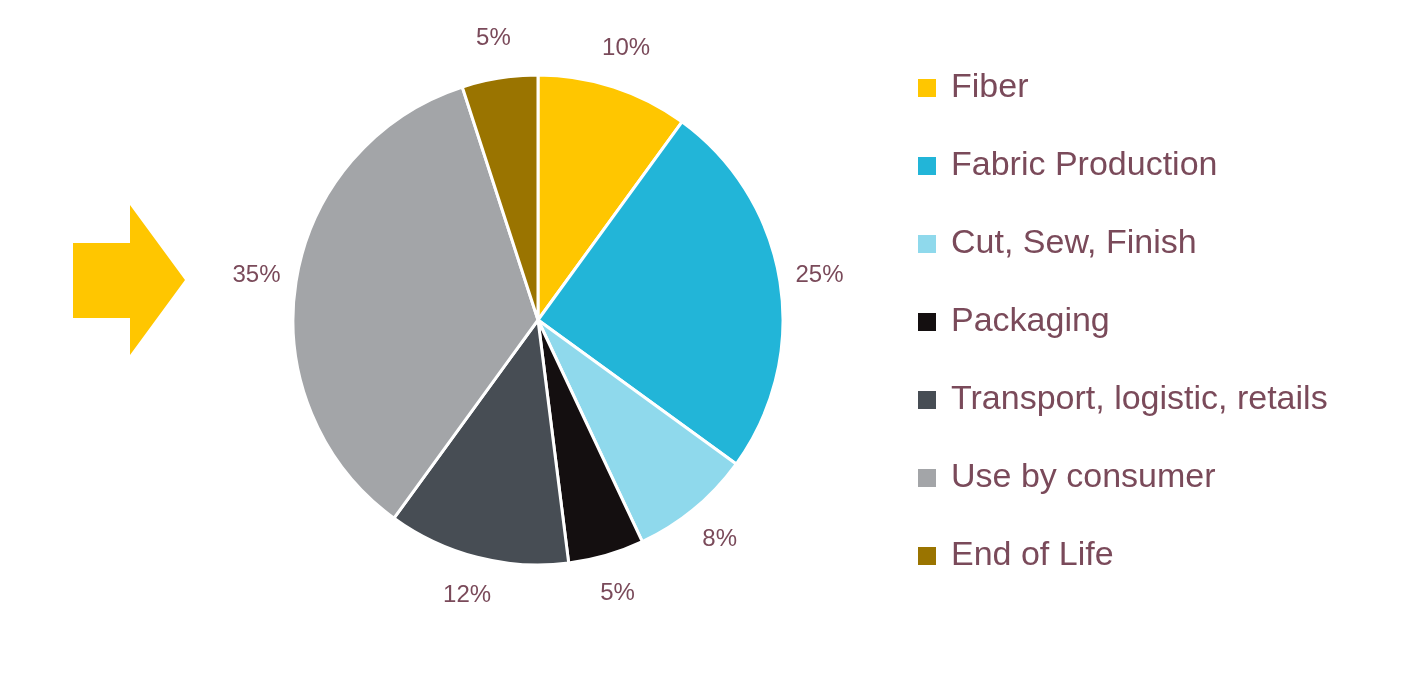 The width and height of the screenshot is (1409, 698). I want to click on legend-label: Use by consumer, so click(1083, 474).